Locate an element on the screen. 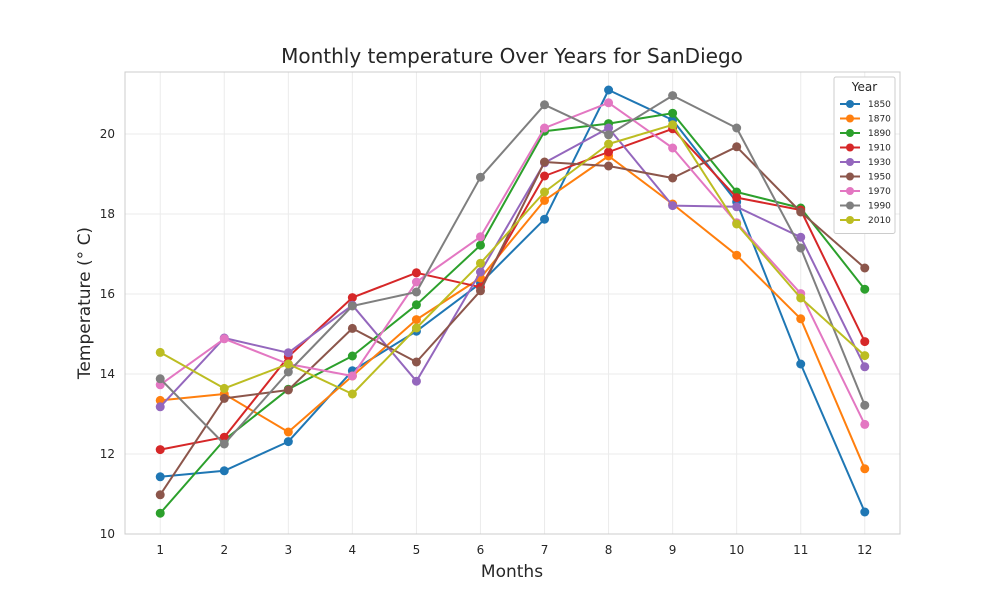 This screenshot has height=600, width=1000. y-tick-label: 14 is located at coordinates (107, 374).